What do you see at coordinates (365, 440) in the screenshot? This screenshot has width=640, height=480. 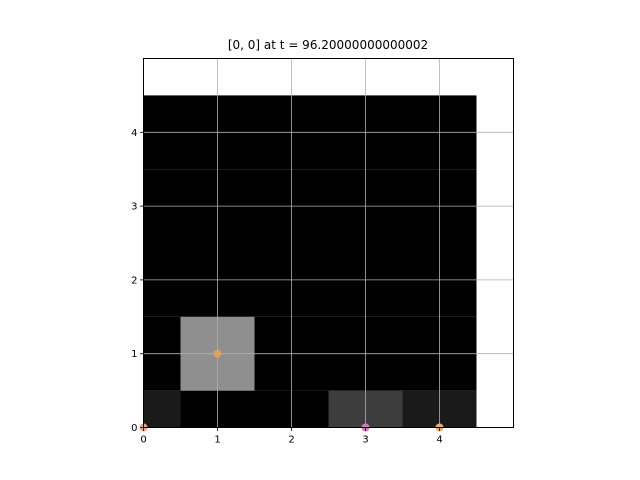 I see `x-tick-label: 3` at bounding box center [365, 440].